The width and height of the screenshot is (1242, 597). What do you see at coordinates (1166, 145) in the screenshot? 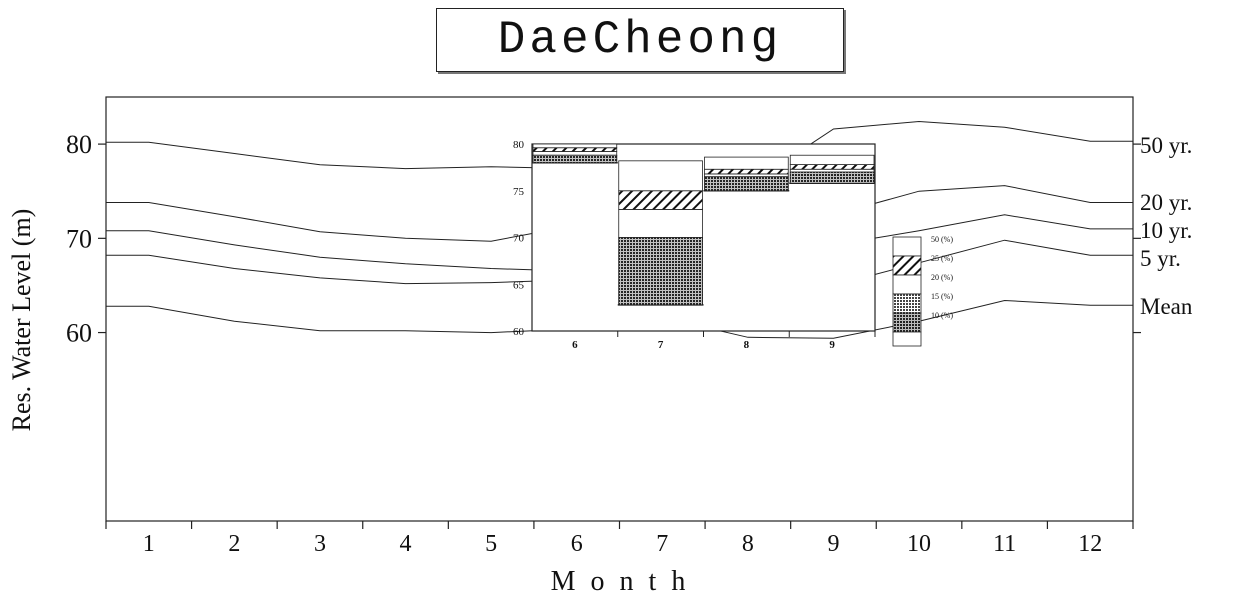
I see `series-label: 50 yr.` at bounding box center [1166, 145].